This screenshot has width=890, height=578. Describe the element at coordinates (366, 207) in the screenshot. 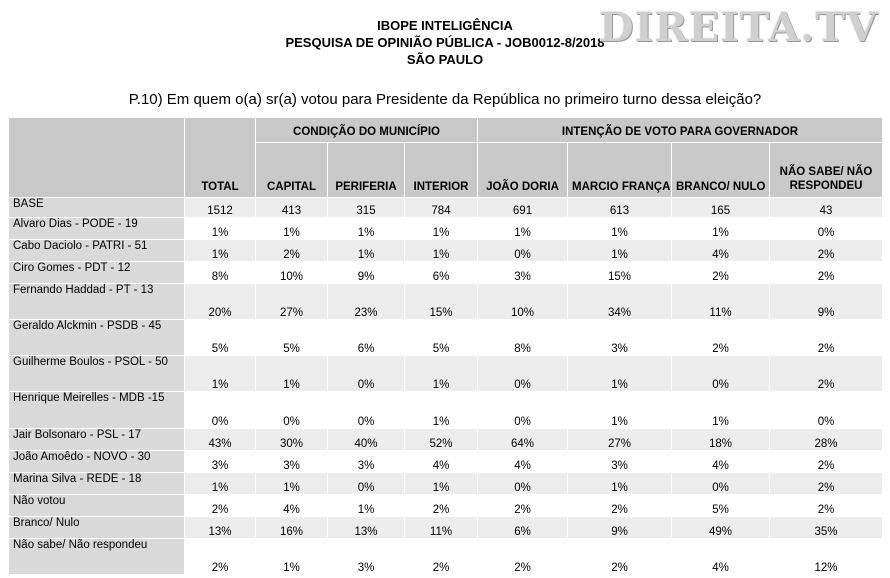

I see `table-cell: 315` at that location.